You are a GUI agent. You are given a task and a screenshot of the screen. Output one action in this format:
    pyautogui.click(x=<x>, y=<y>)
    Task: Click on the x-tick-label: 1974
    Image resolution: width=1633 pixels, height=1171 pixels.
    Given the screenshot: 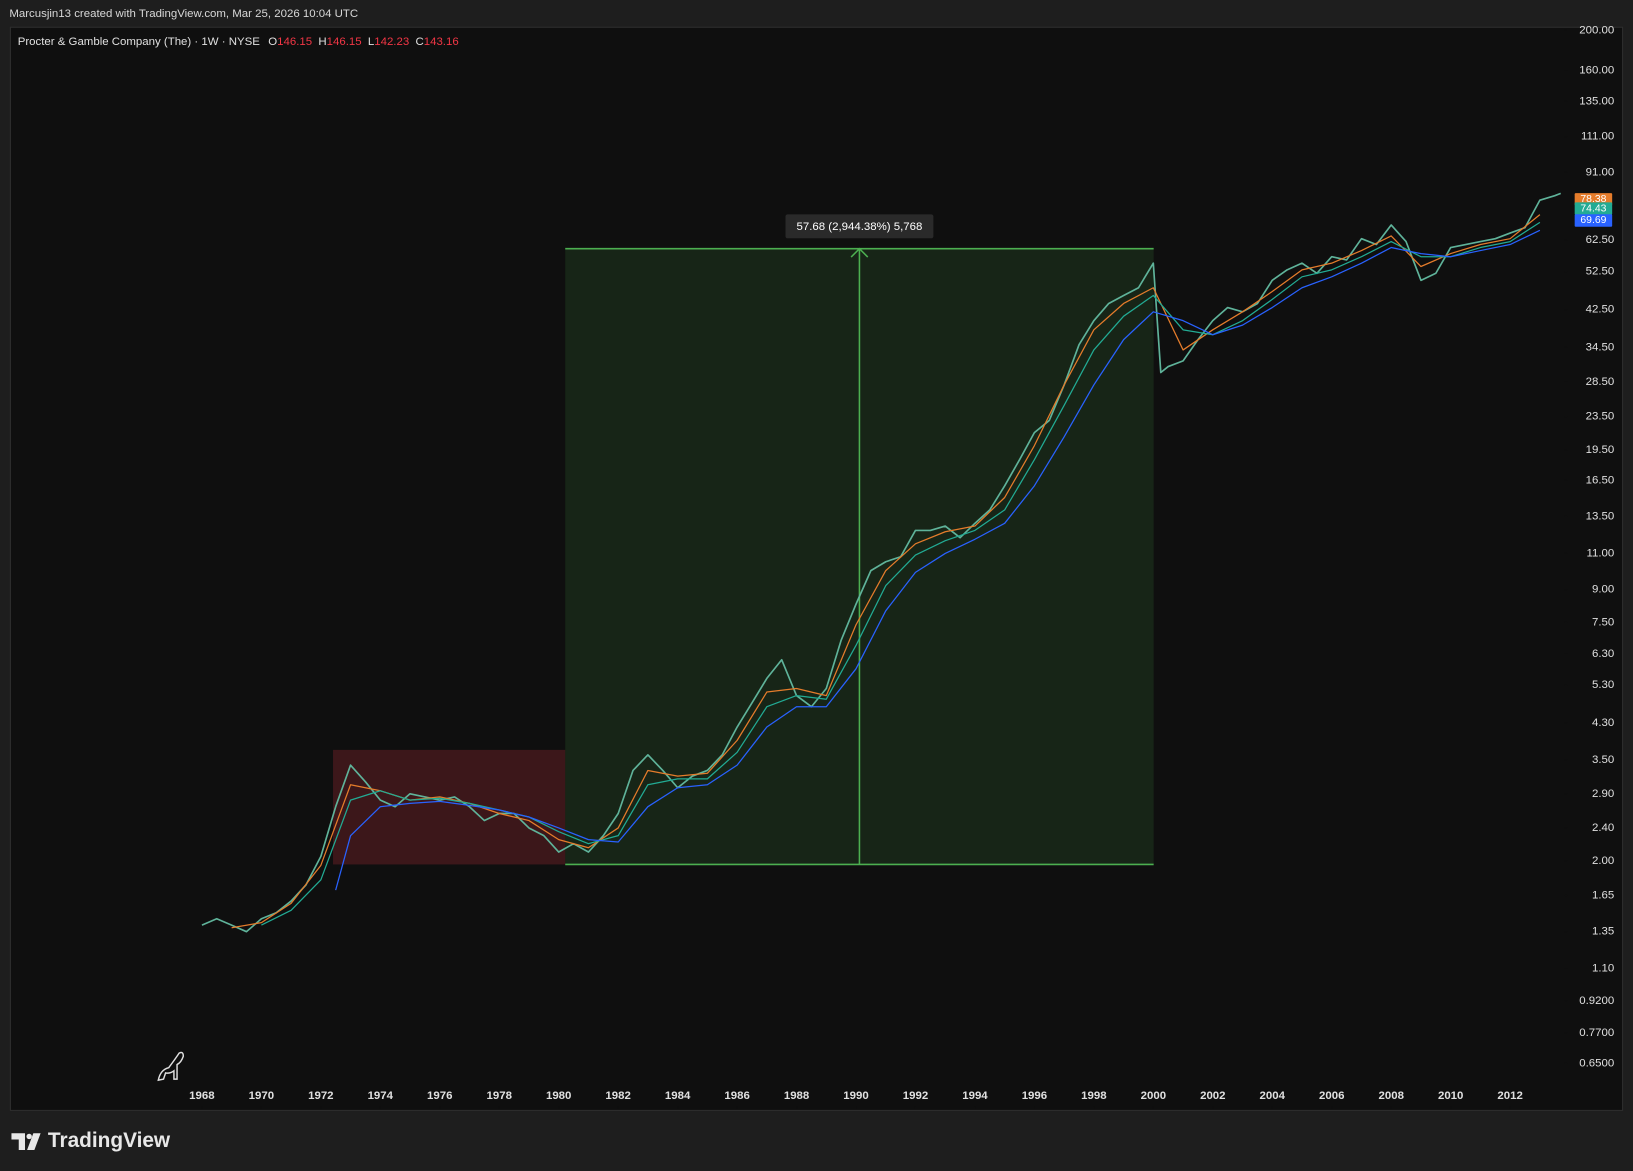 What is the action you would take?
    pyautogui.click(x=381, y=1096)
    